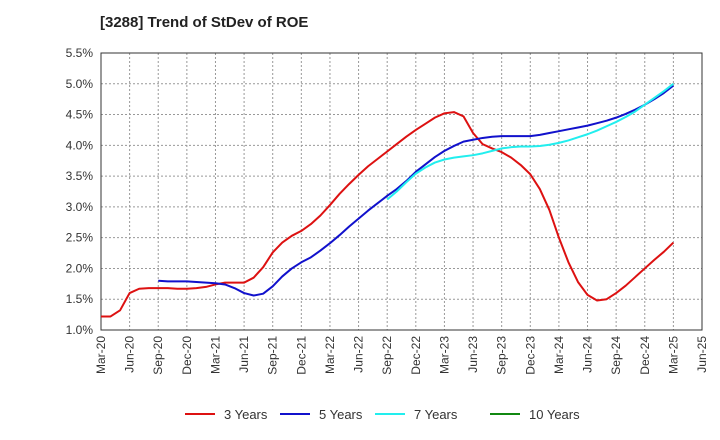  Describe the element at coordinates (80, 176) in the screenshot. I see `y-tick-label: 3.5%` at that location.